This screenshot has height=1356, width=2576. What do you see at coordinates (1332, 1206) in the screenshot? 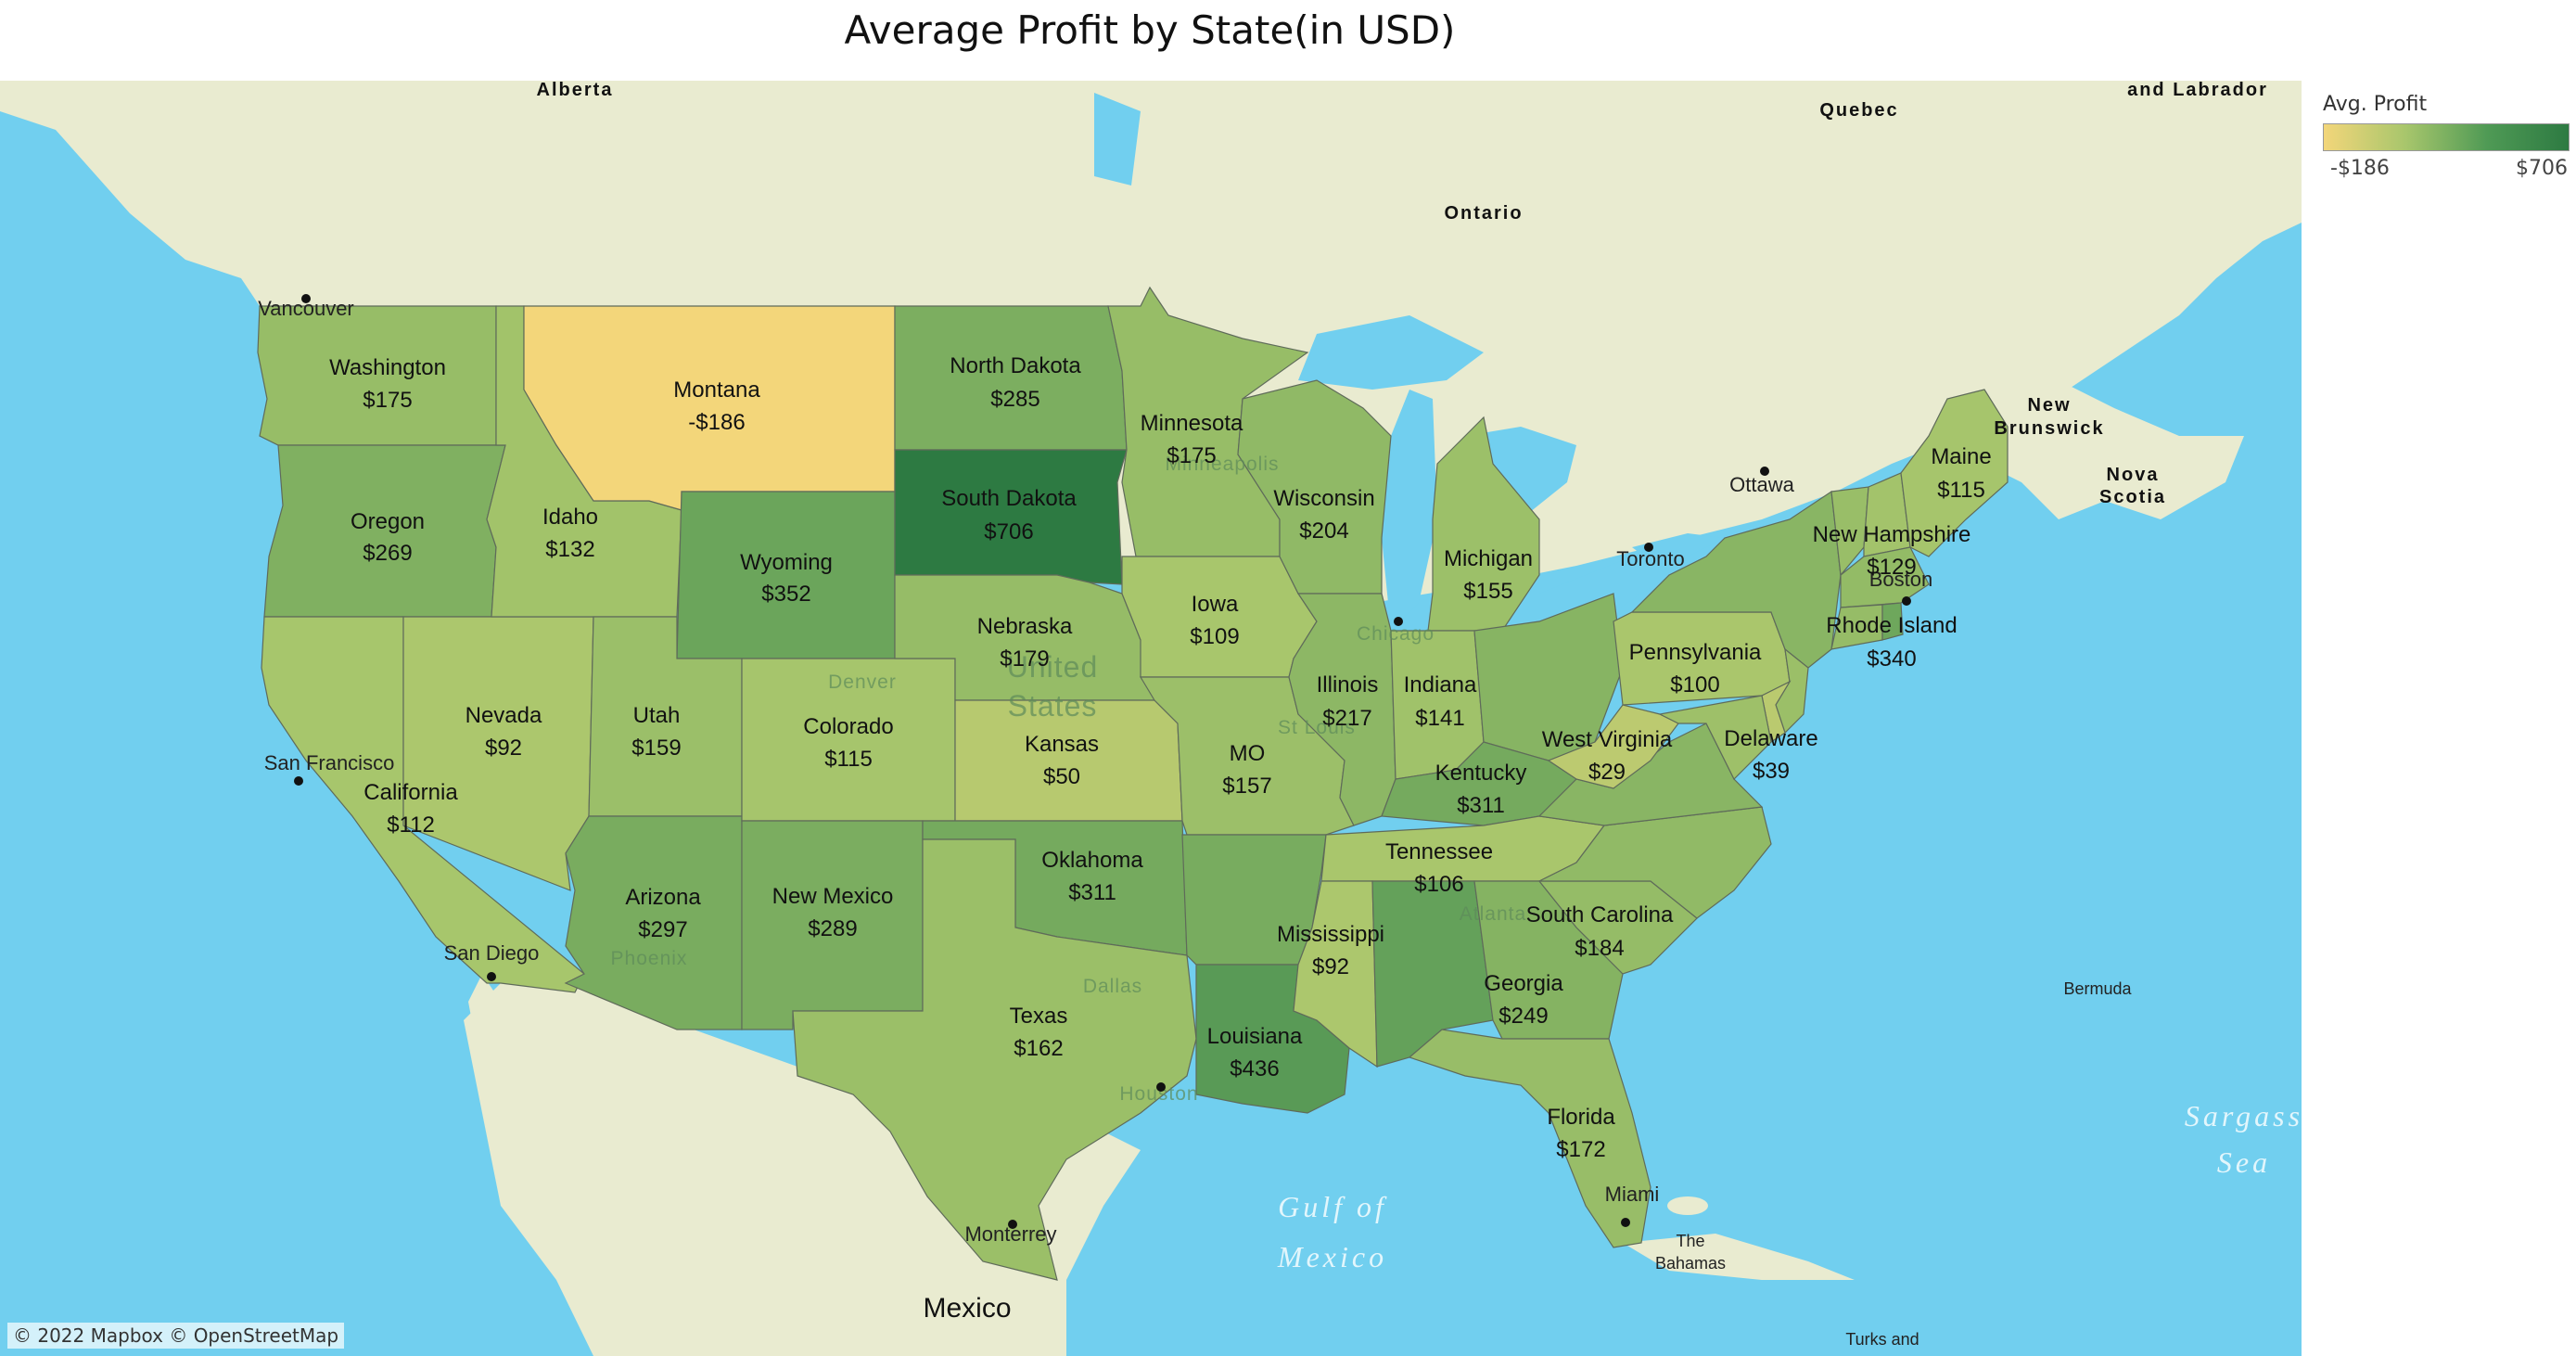
I see `label-gulf-1: Gulf of` at bounding box center [1332, 1206].